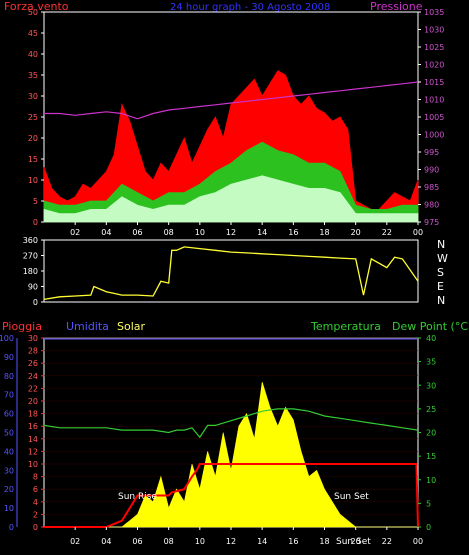 The width and height of the screenshot is (469, 555). Describe the element at coordinates (33, 54) in the screenshot. I see `wind-tick-label: 40` at that location.